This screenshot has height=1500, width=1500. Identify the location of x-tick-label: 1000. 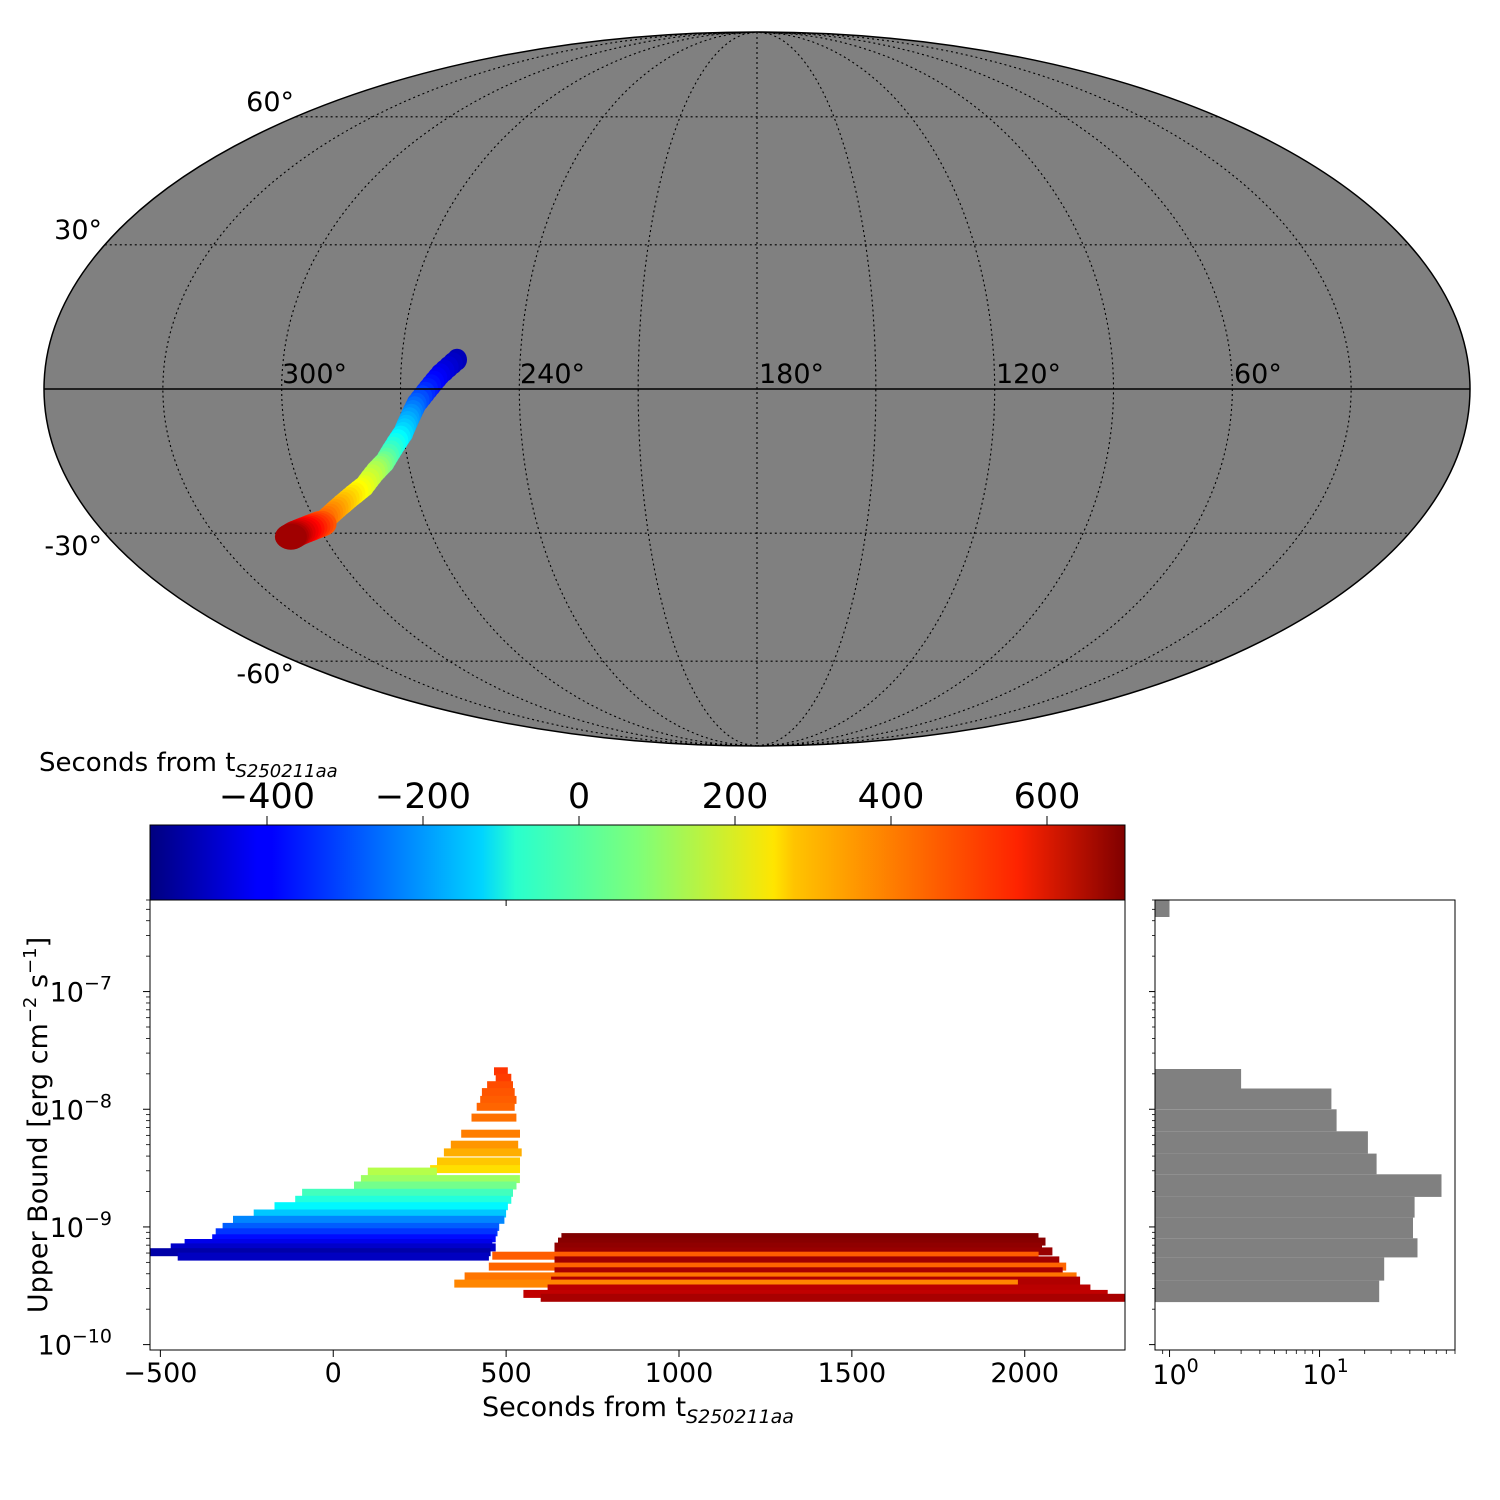
(679, 1373).